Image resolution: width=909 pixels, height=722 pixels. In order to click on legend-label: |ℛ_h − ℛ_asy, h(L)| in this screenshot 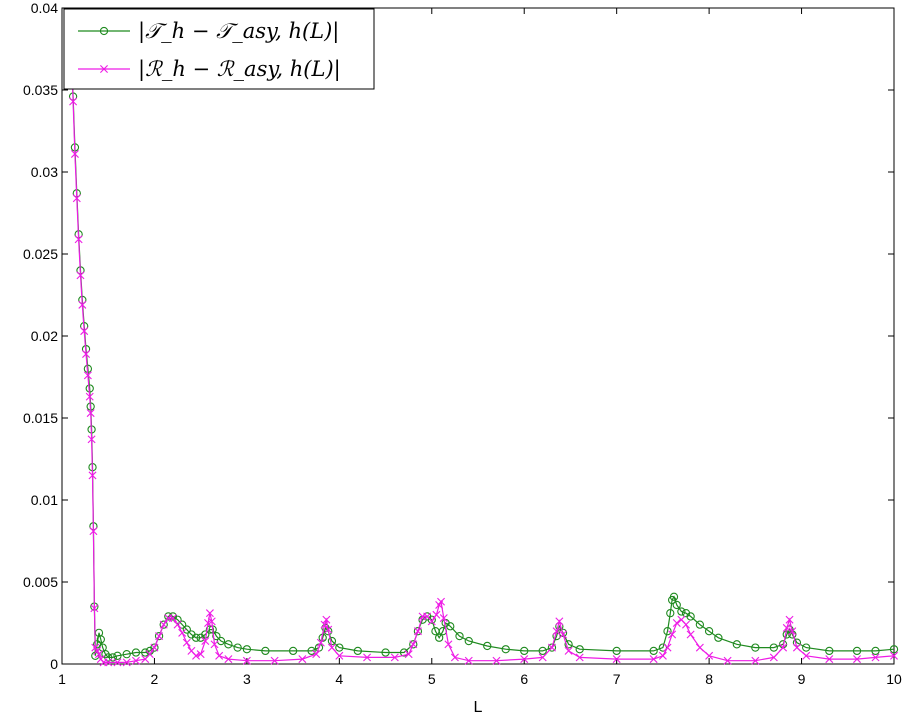, I will do `click(239, 69)`.